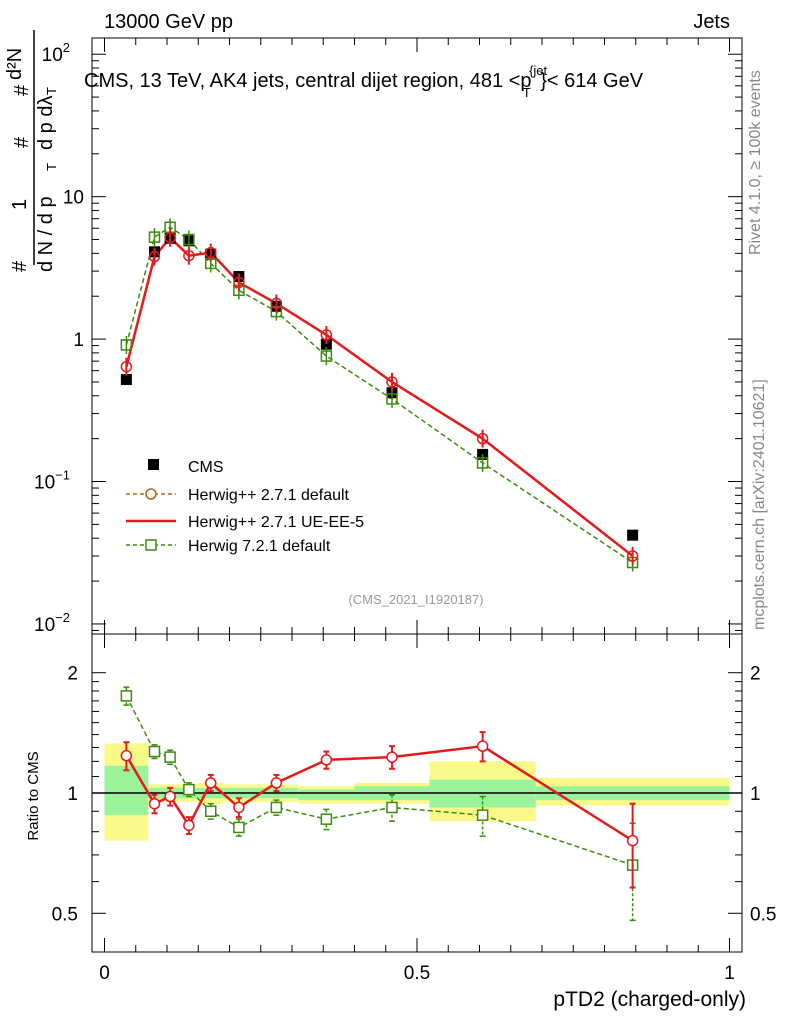 This screenshot has height=1024, width=786. I want to click on legend-herwig-ueee5-label: Herwig++ 2.7.1 UE-EE-5, so click(276, 522).